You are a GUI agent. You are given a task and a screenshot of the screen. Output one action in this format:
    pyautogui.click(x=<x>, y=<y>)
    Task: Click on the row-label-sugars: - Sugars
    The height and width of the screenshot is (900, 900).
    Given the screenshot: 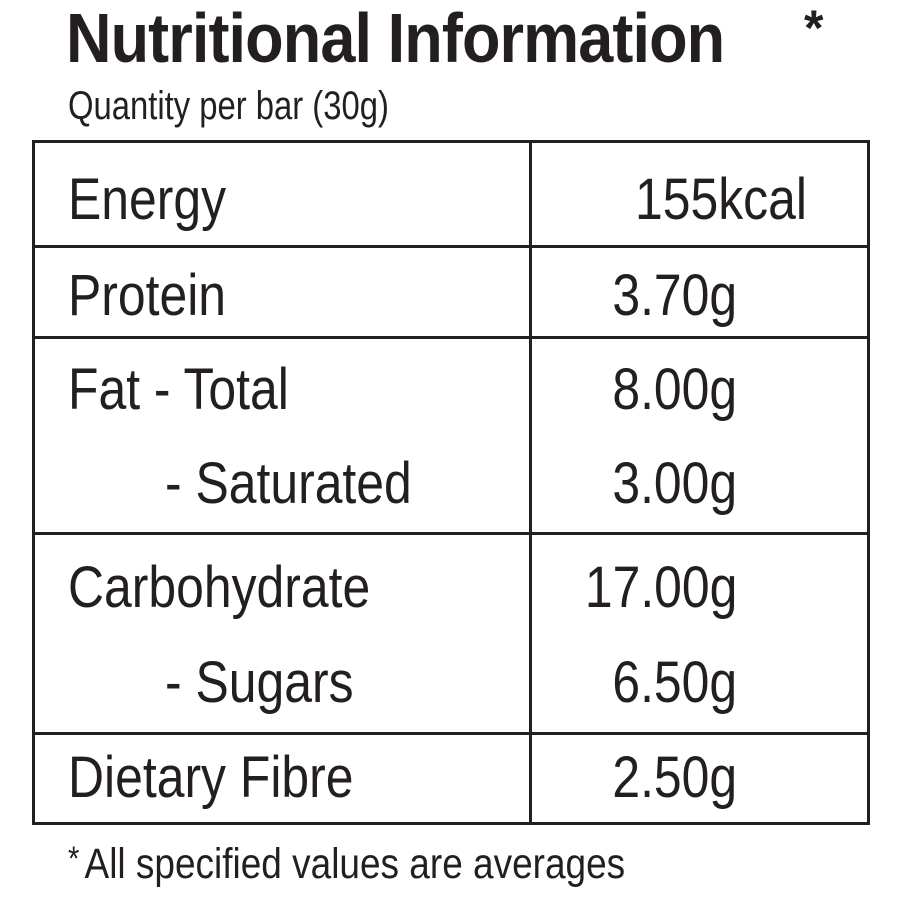 What is the action you would take?
    pyautogui.click(x=259, y=682)
    